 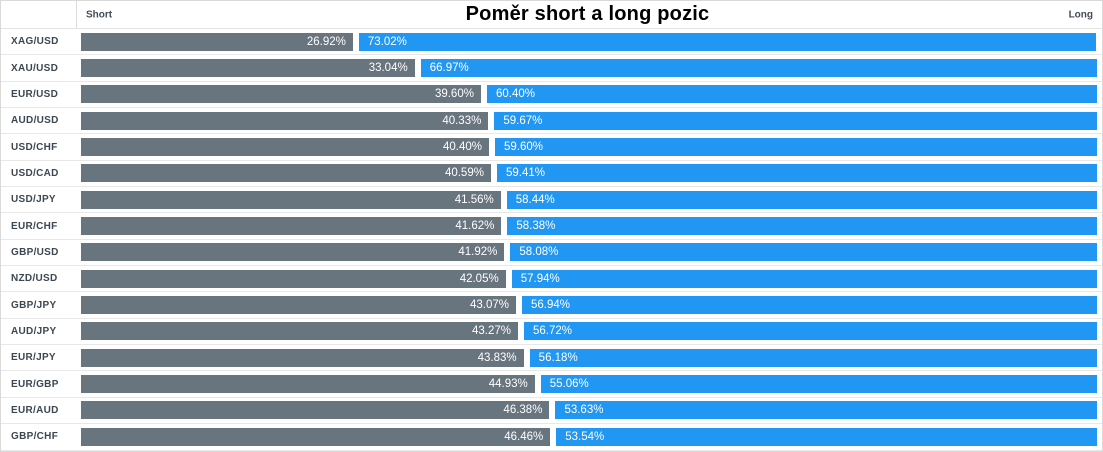 I want to click on long-bar: 58.44%, so click(x=801, y=199).